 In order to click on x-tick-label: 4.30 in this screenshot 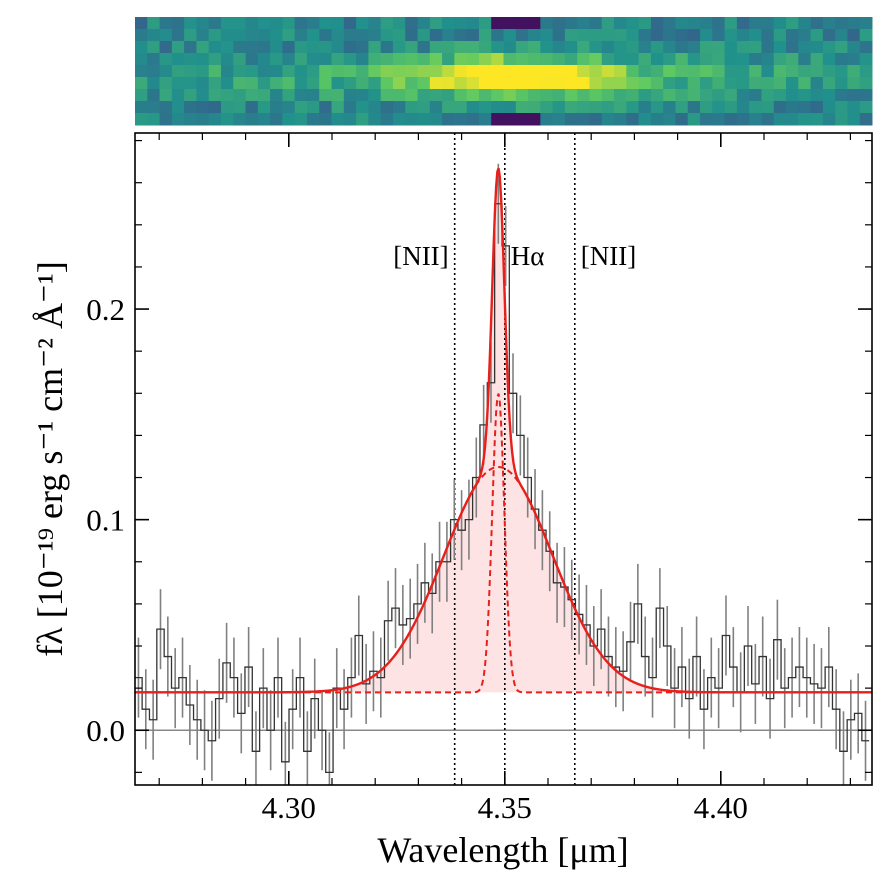, I will do `click(289, 807)`.